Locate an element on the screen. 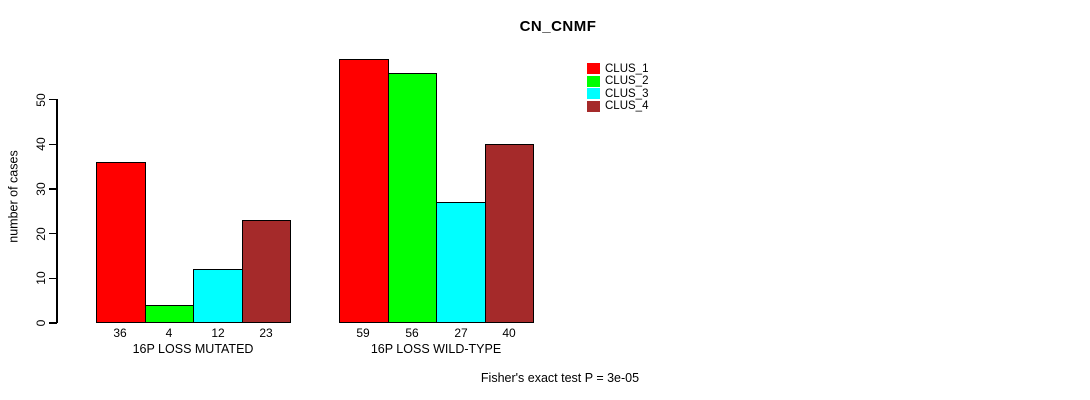 The image size is (1090, 400). legend-label: CLUS_2 is located at coordinates (627, 81).